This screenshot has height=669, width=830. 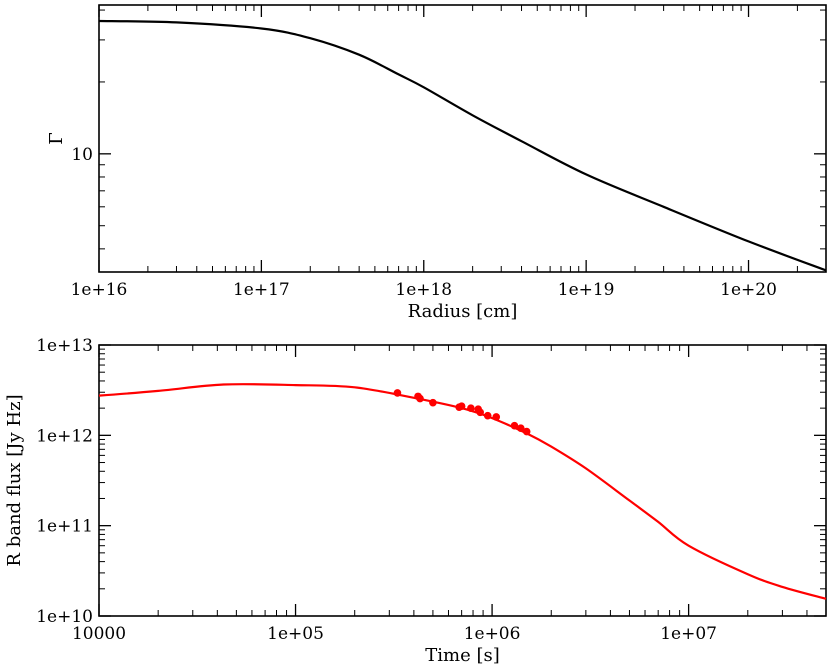 What do you see at coordinates (295, 634) in the screenshot?
I see `x-tick-label: 1e+05` at bounding box center [295, 634].